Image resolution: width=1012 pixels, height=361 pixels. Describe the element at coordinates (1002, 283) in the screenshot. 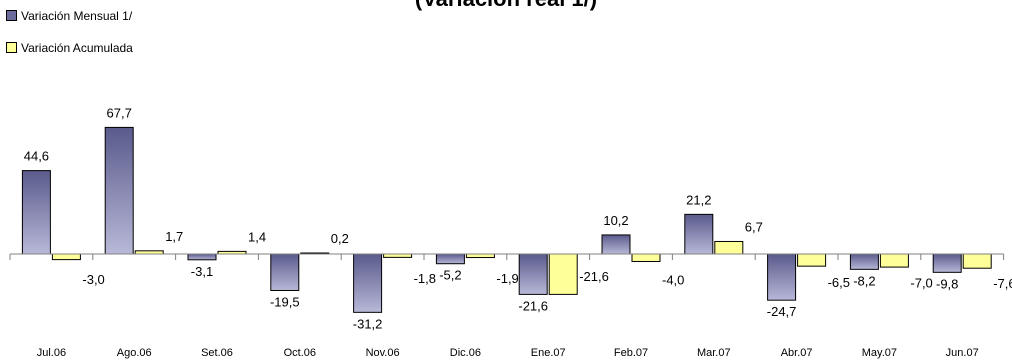

I see `data-label-acumulada: -7,6` at that location.